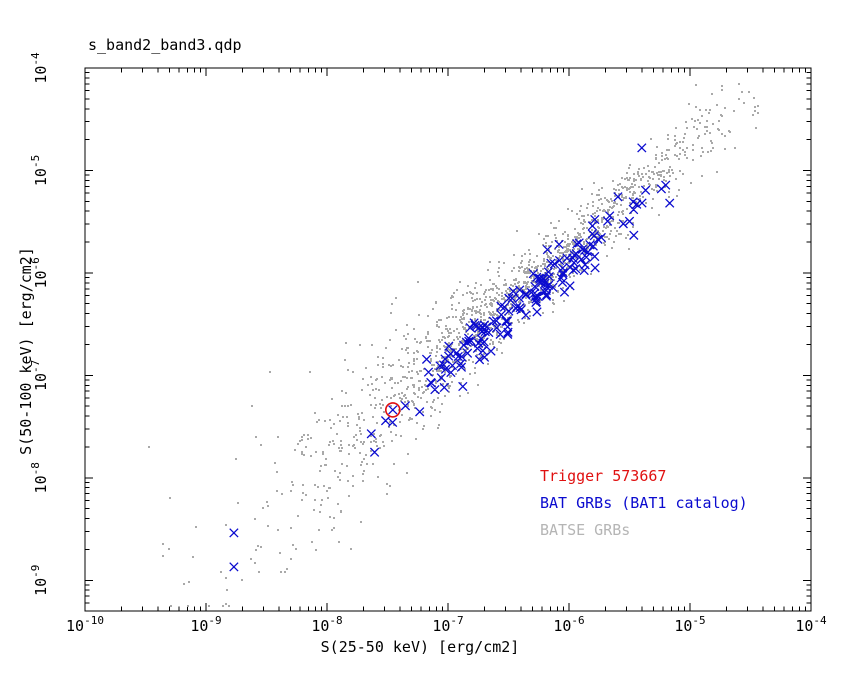  Describe the element at coordinates (39, 170) in the screenshot. I see `y-tick-label: 10-5` at that location.